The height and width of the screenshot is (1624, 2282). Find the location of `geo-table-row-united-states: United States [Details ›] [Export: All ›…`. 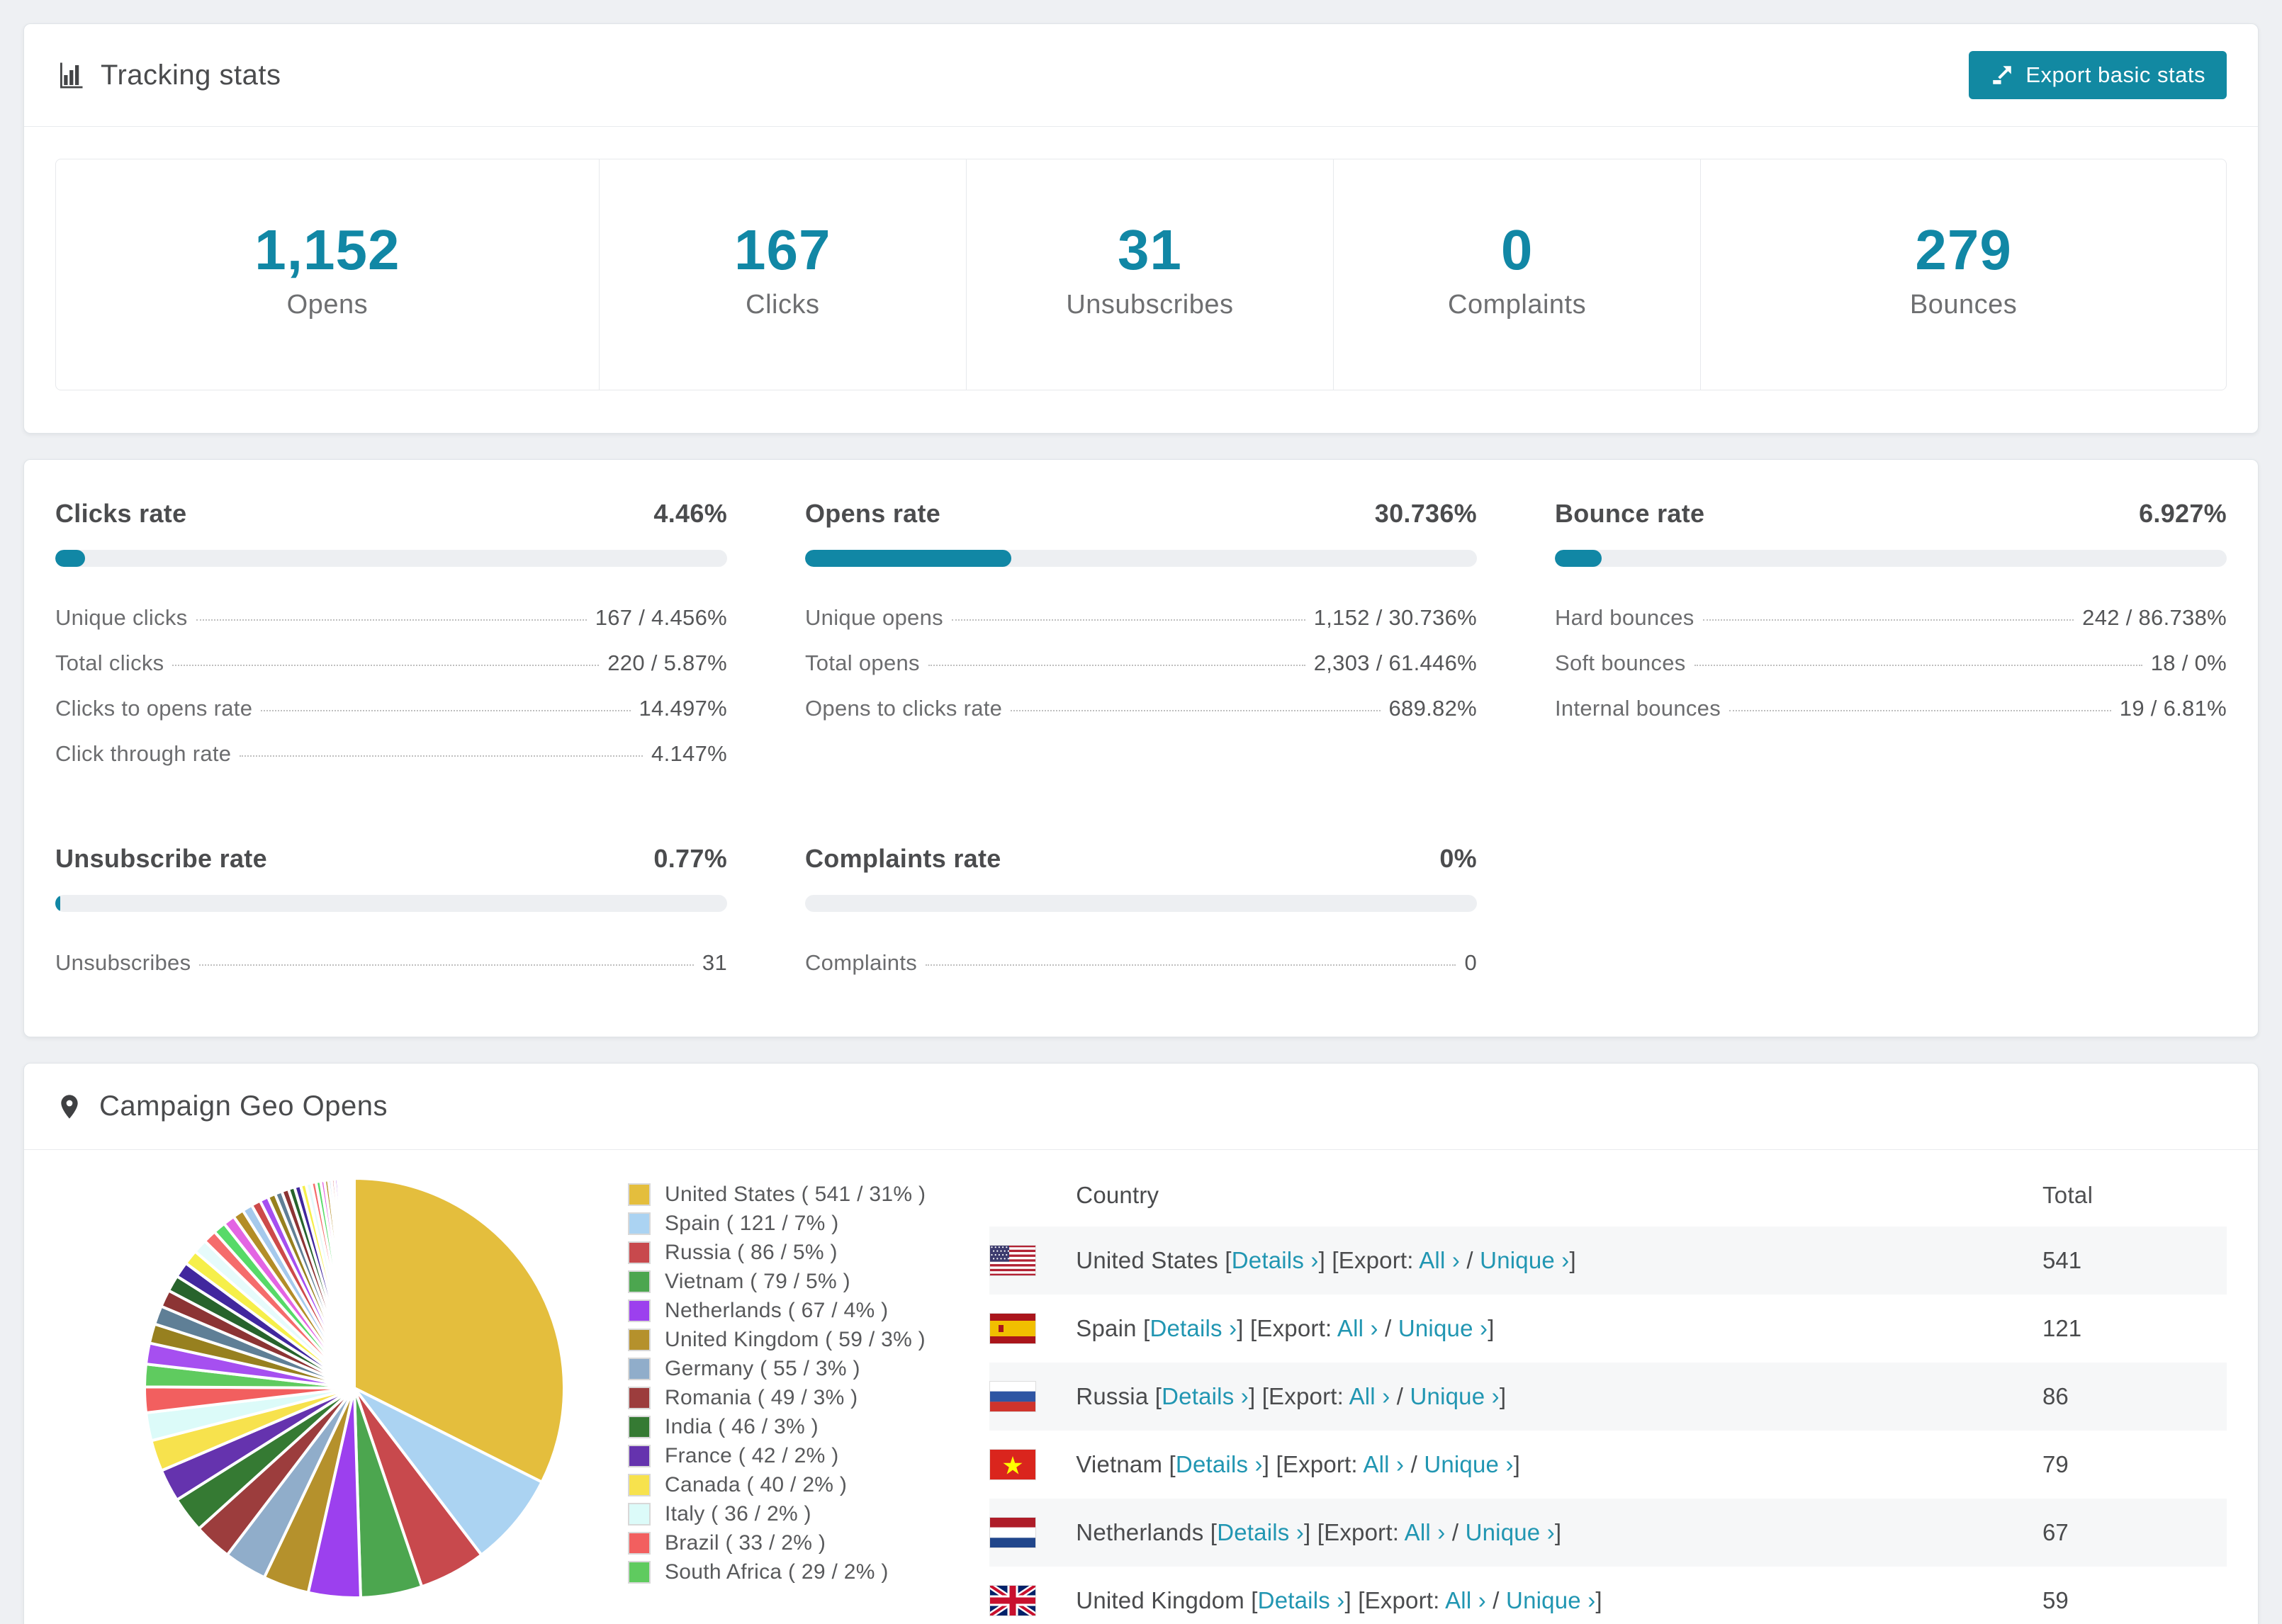

geo-table-row-united-states: United States [Details ›] [Export: All ›… is located at coordinates (1608, 1261).